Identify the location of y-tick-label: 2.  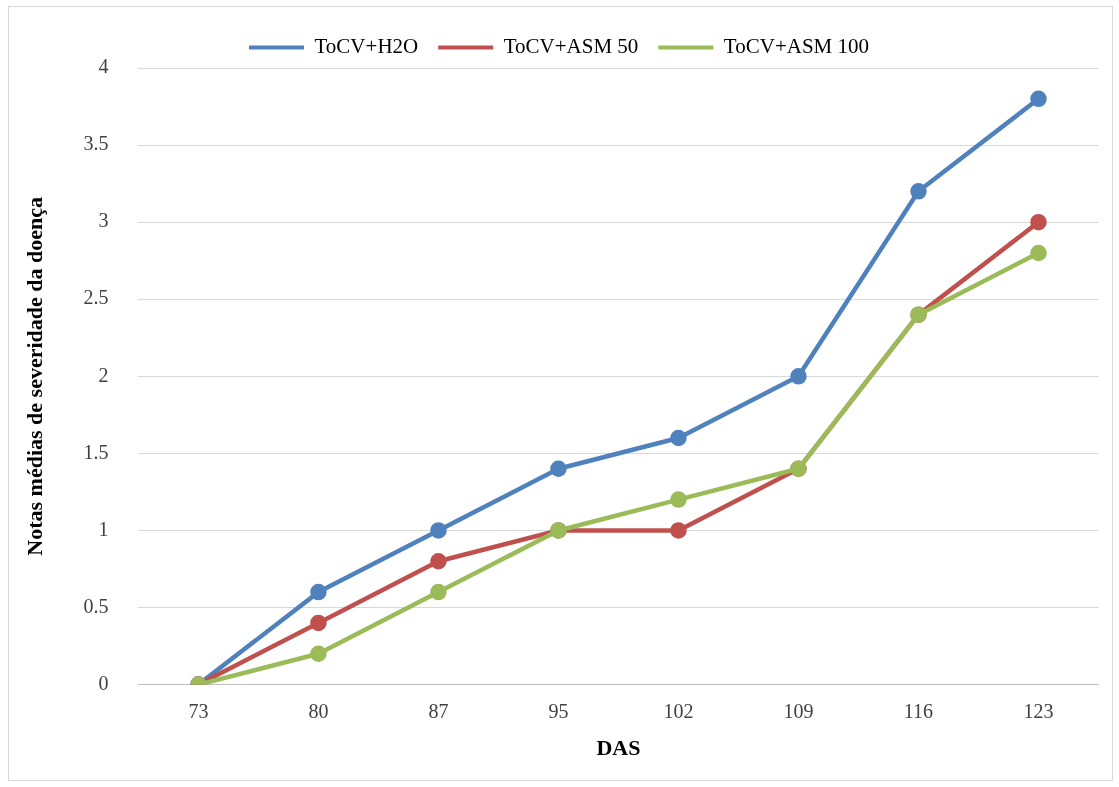
(103, 374).